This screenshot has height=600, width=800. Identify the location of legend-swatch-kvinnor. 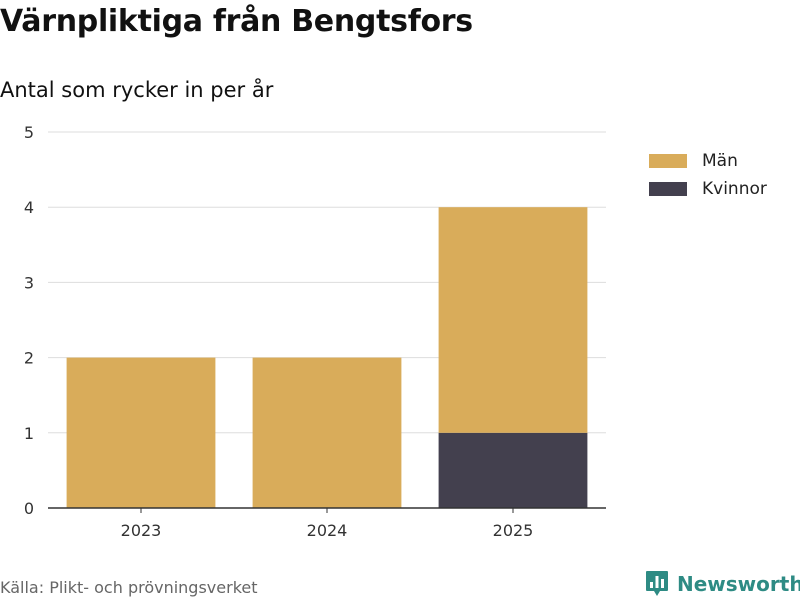
(668, 189).